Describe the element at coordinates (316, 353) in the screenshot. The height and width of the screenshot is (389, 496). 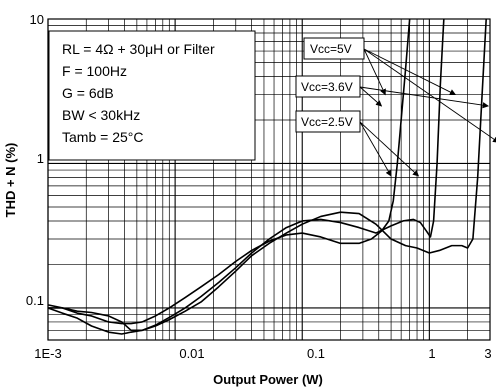
I see `x-tick-label: 0.1` at that location.